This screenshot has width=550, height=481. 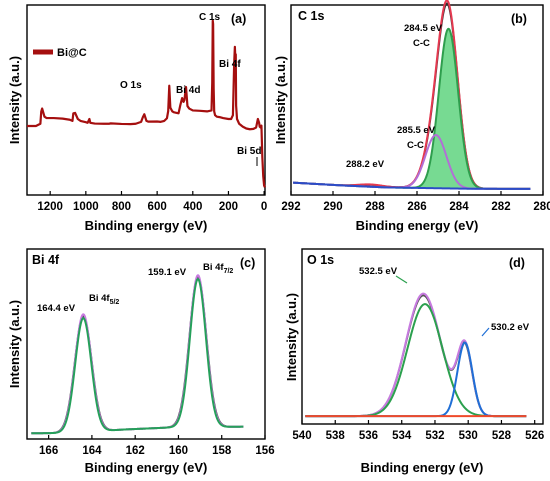 I want to click on x-ticks: 1200 1000 800 600 400 200 0, so click(x=152, y=202).